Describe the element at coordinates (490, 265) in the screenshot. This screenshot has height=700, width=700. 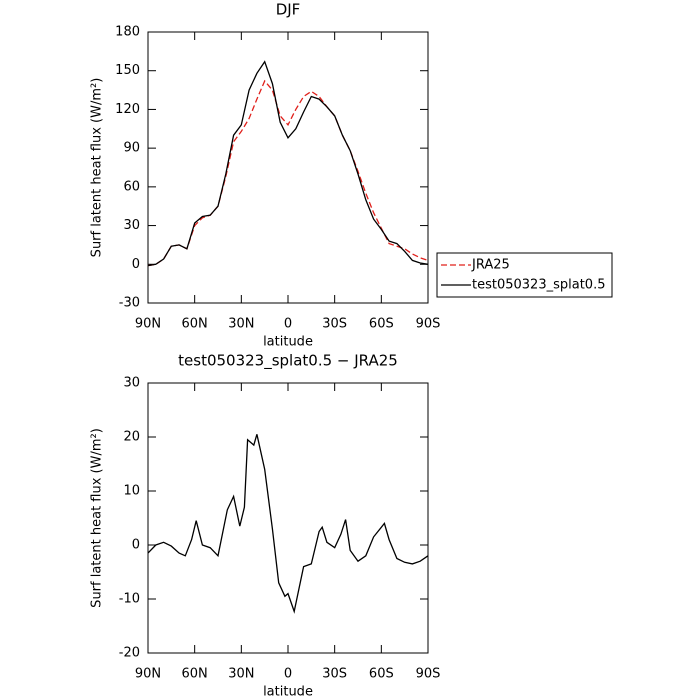
I see `legend-label: JRA25` at that location.